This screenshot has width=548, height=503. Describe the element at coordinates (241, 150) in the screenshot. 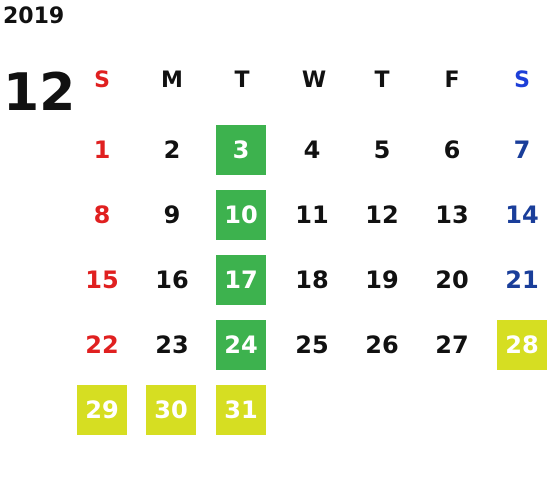

I see `day-cell-highlighted: 3` at that location.